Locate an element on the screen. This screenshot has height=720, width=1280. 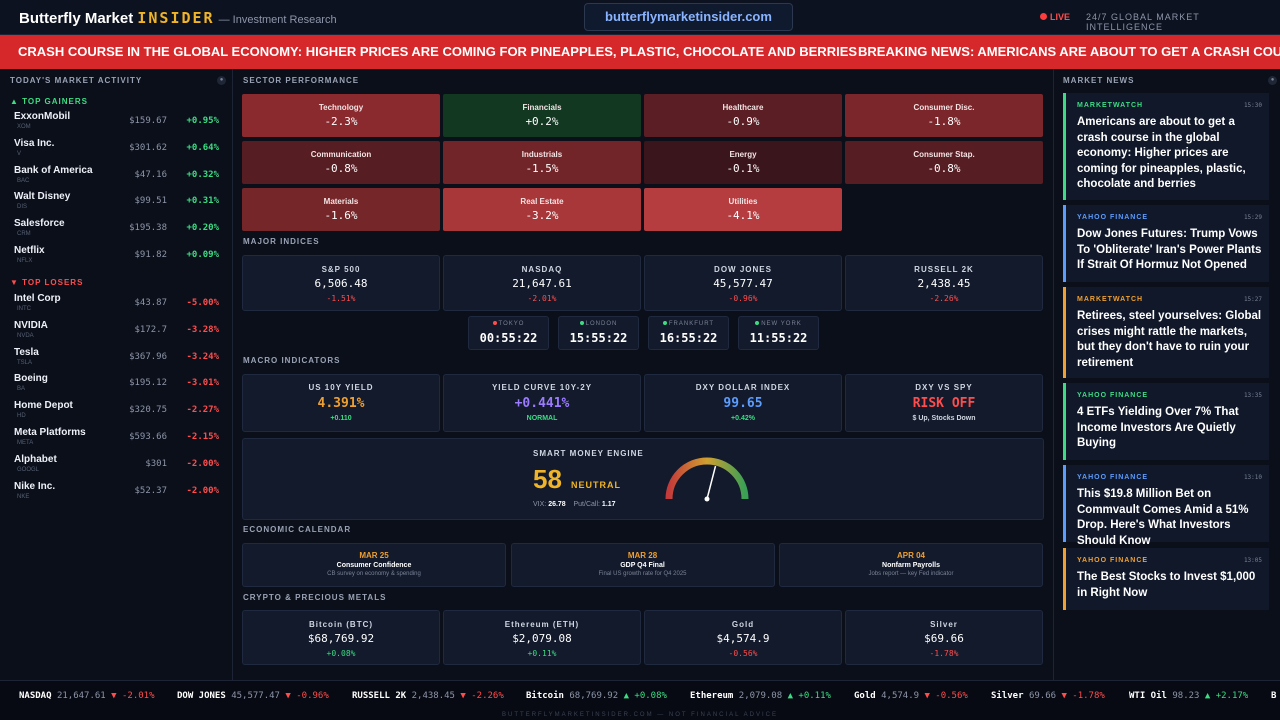
stock-row: Visa Inc. V $301.62 +0.64% is located at coordinates (116, 151).